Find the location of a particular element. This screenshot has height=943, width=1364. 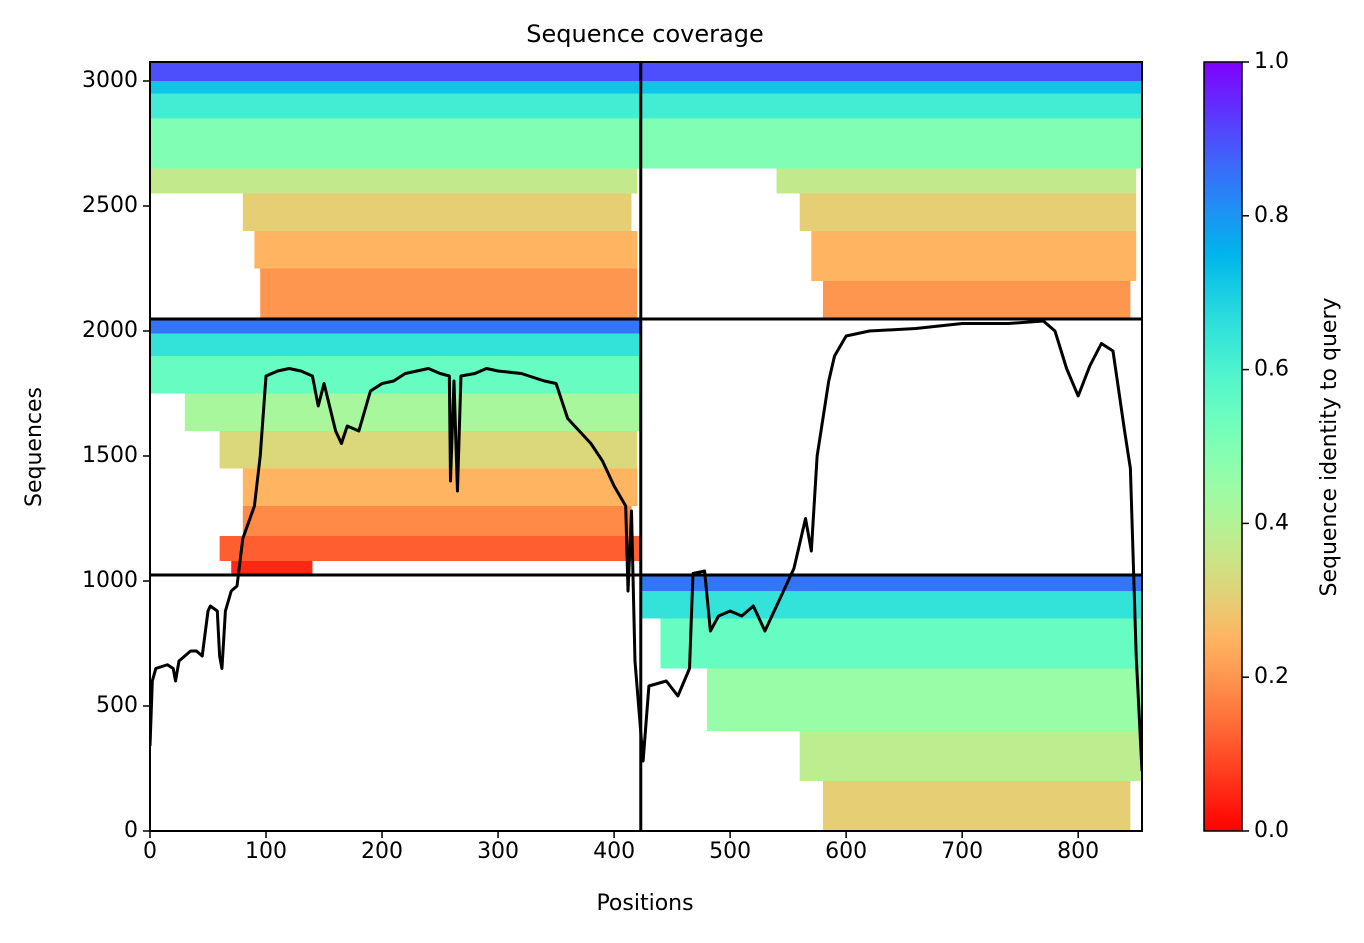

colorbar-tick-label: 0.2 is located at coordinates (1271, 676).